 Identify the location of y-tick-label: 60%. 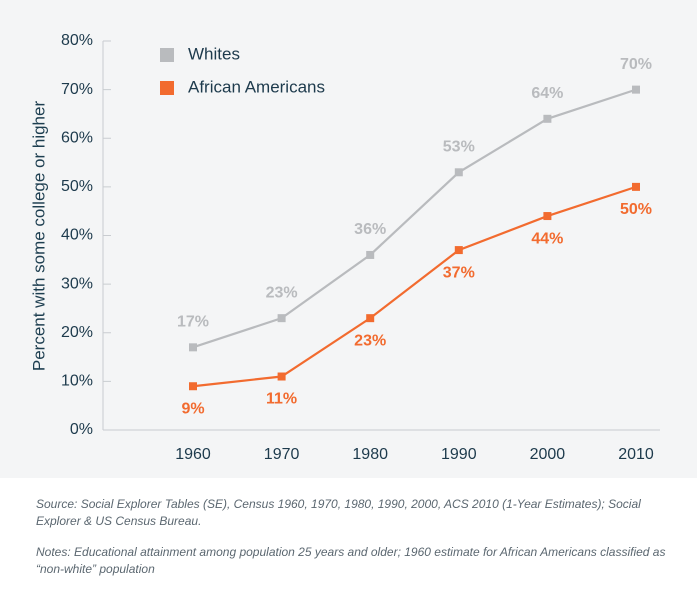
(77, 137).